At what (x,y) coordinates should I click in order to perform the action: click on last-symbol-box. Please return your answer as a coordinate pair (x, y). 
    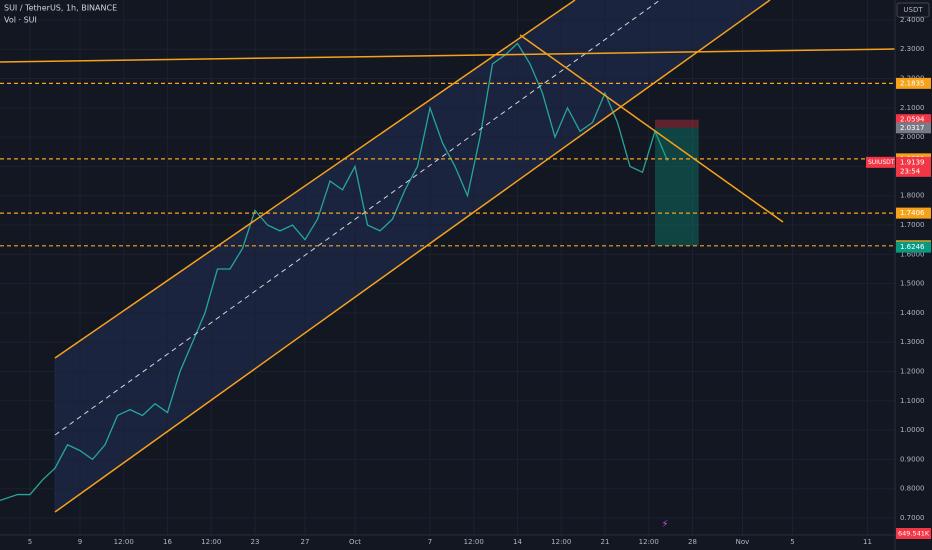
    Looking at the image, I should click on (880, 162).